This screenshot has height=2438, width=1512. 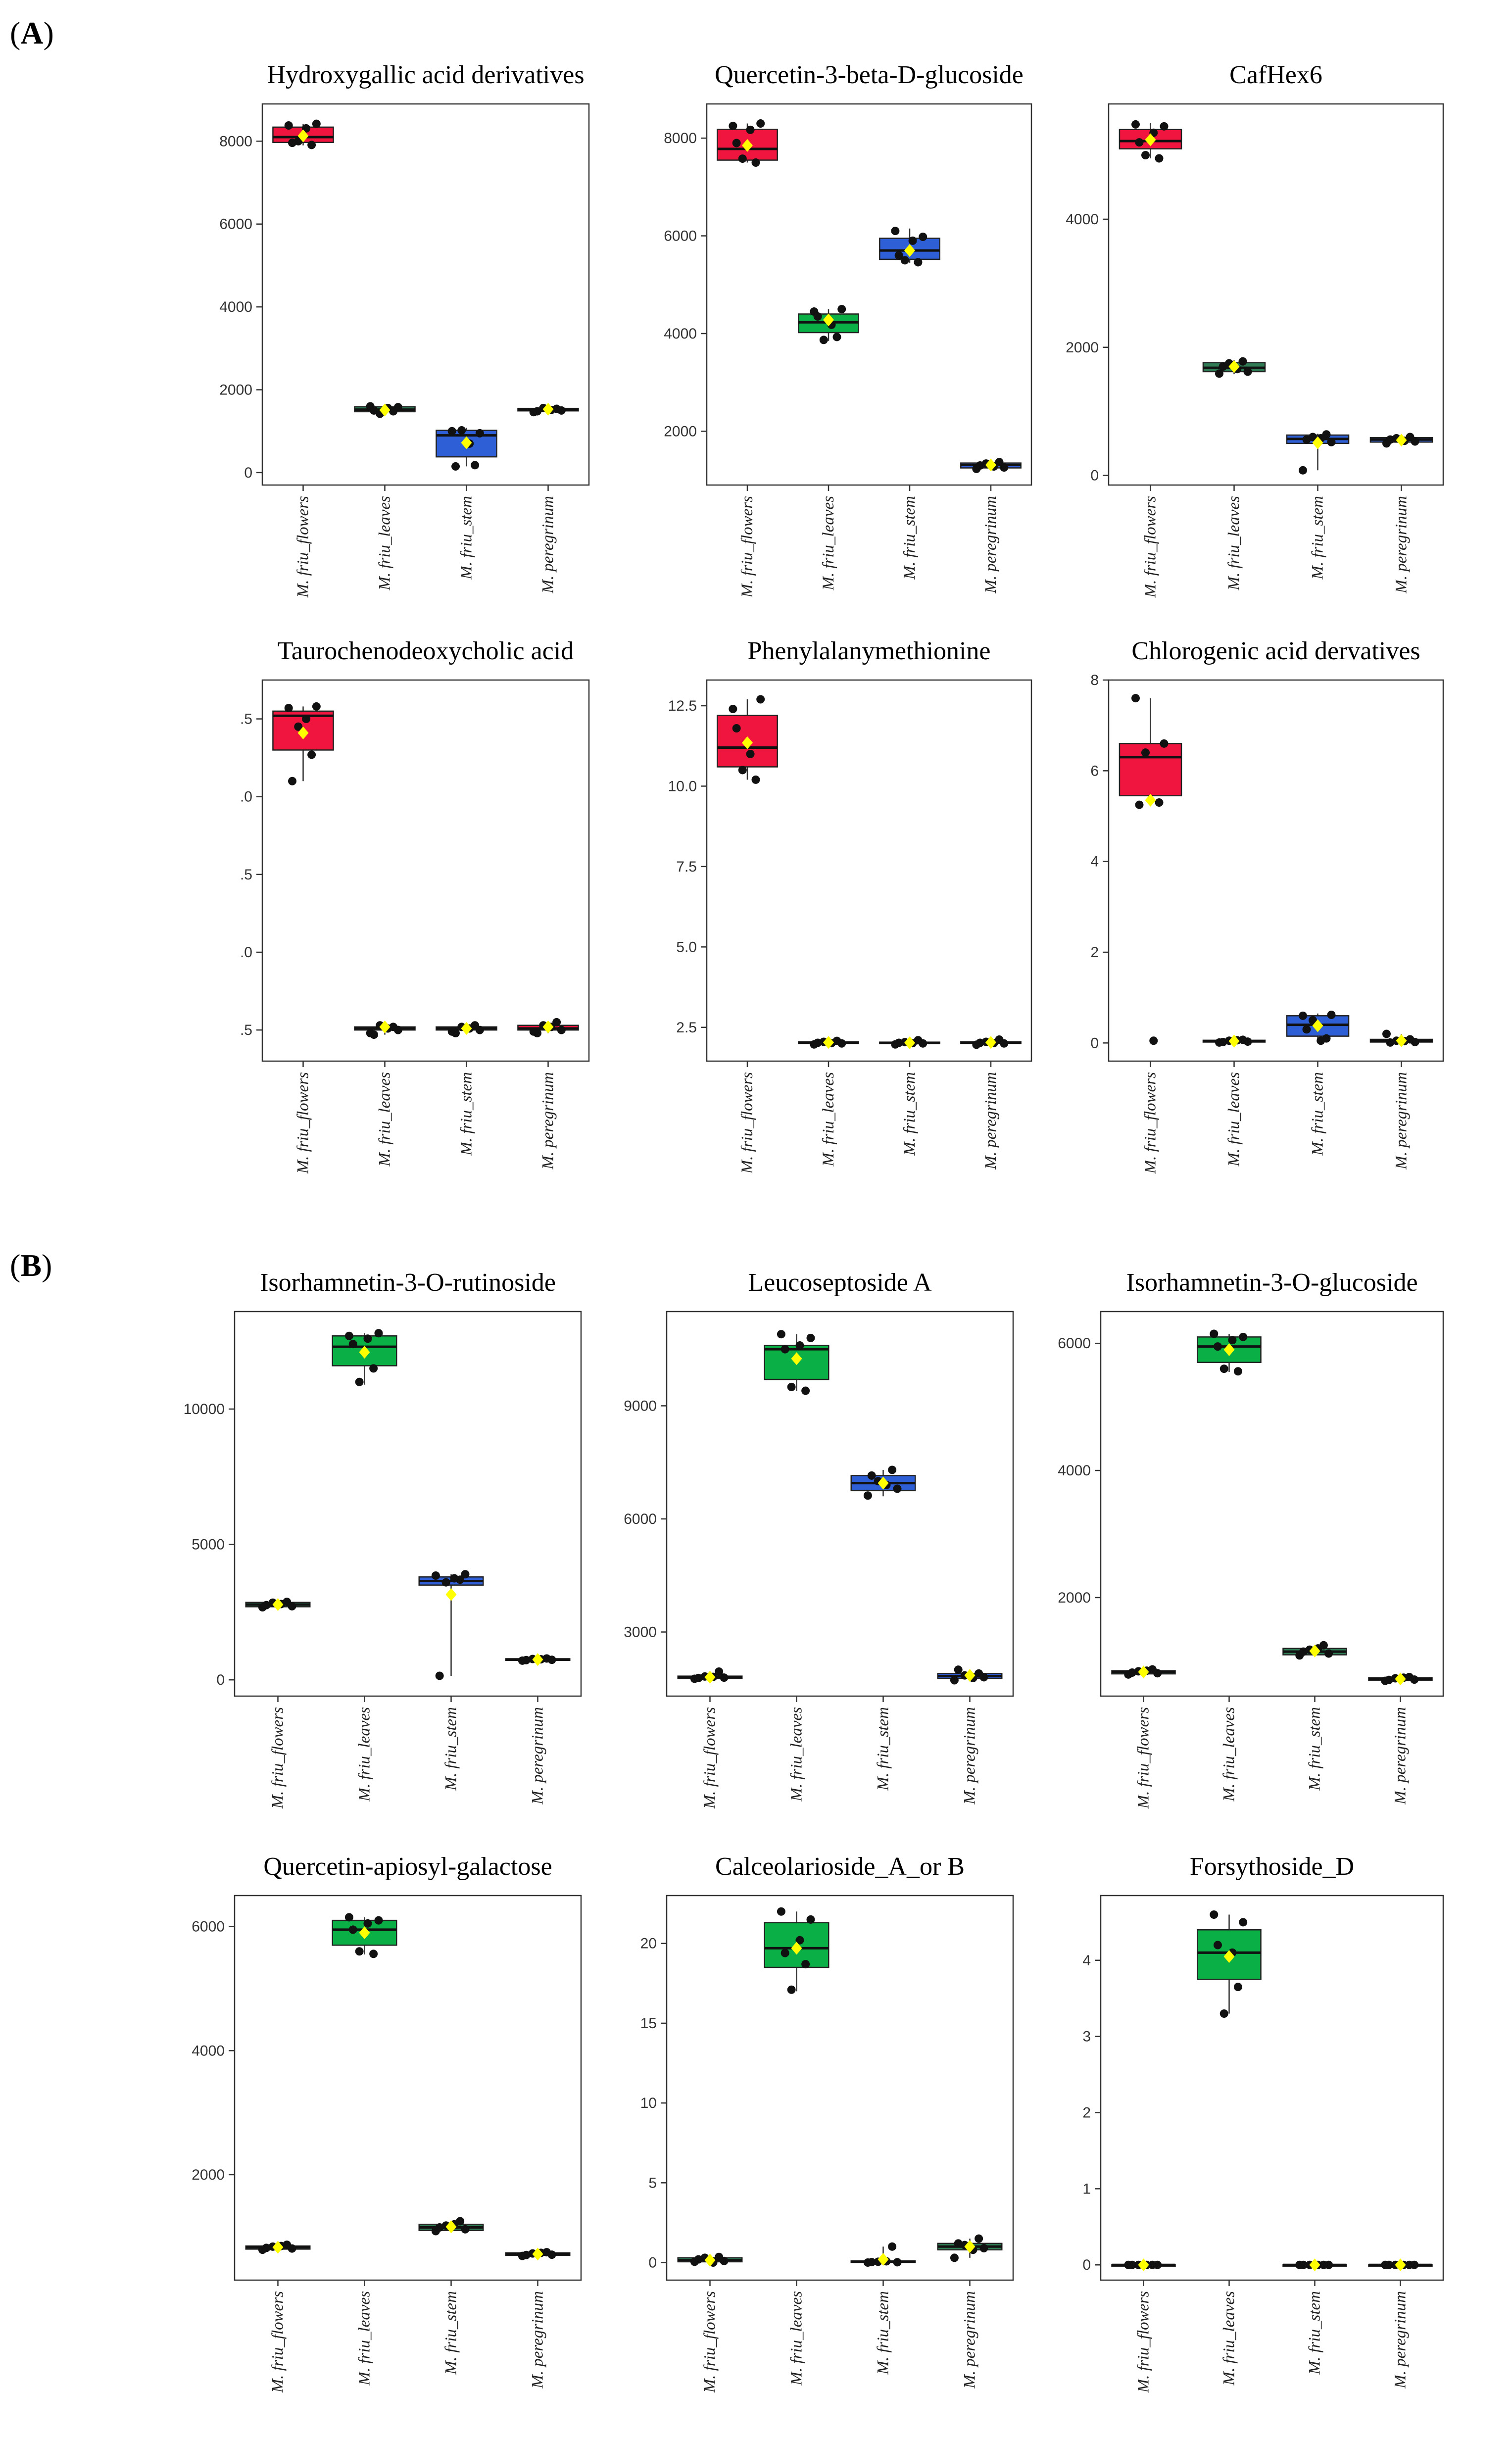 What do you see at coordinates (235, 141) in the screenshot?
I see `y-tick-label: 8000` at bounding box center [235, 141].